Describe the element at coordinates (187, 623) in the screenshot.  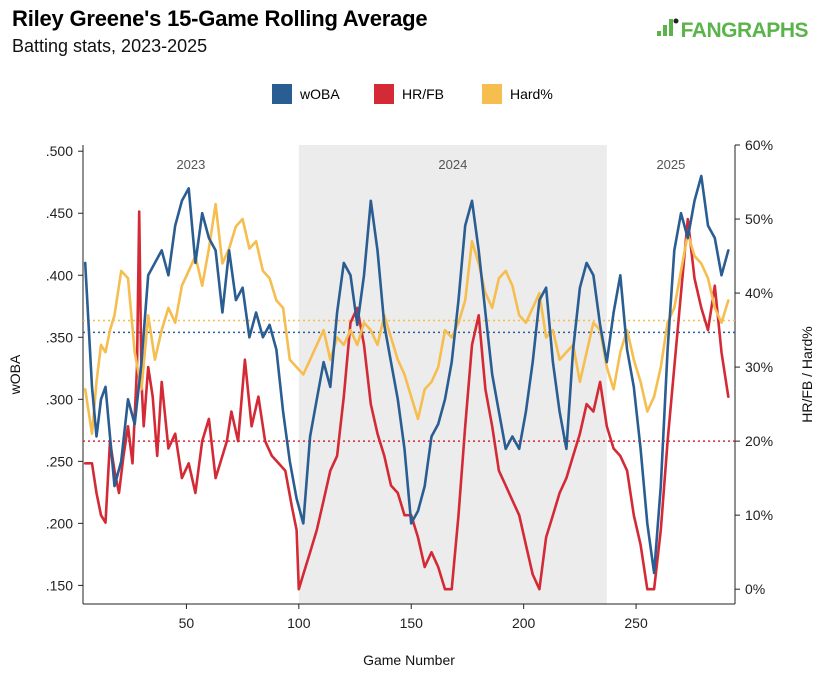
I see `x-tick-label: 50` at that location.